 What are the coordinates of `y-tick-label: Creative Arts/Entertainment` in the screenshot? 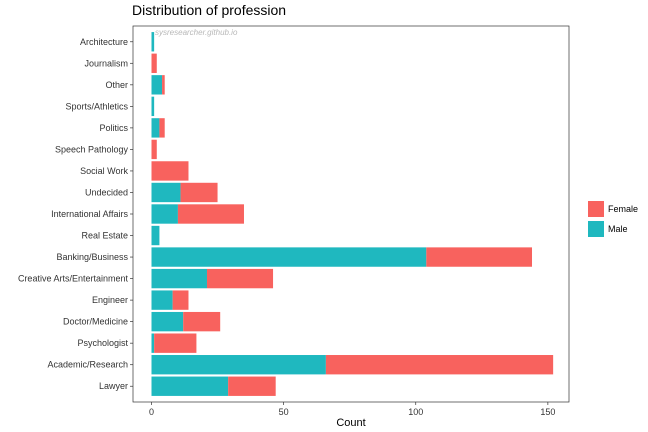 It's located at (73, 279).